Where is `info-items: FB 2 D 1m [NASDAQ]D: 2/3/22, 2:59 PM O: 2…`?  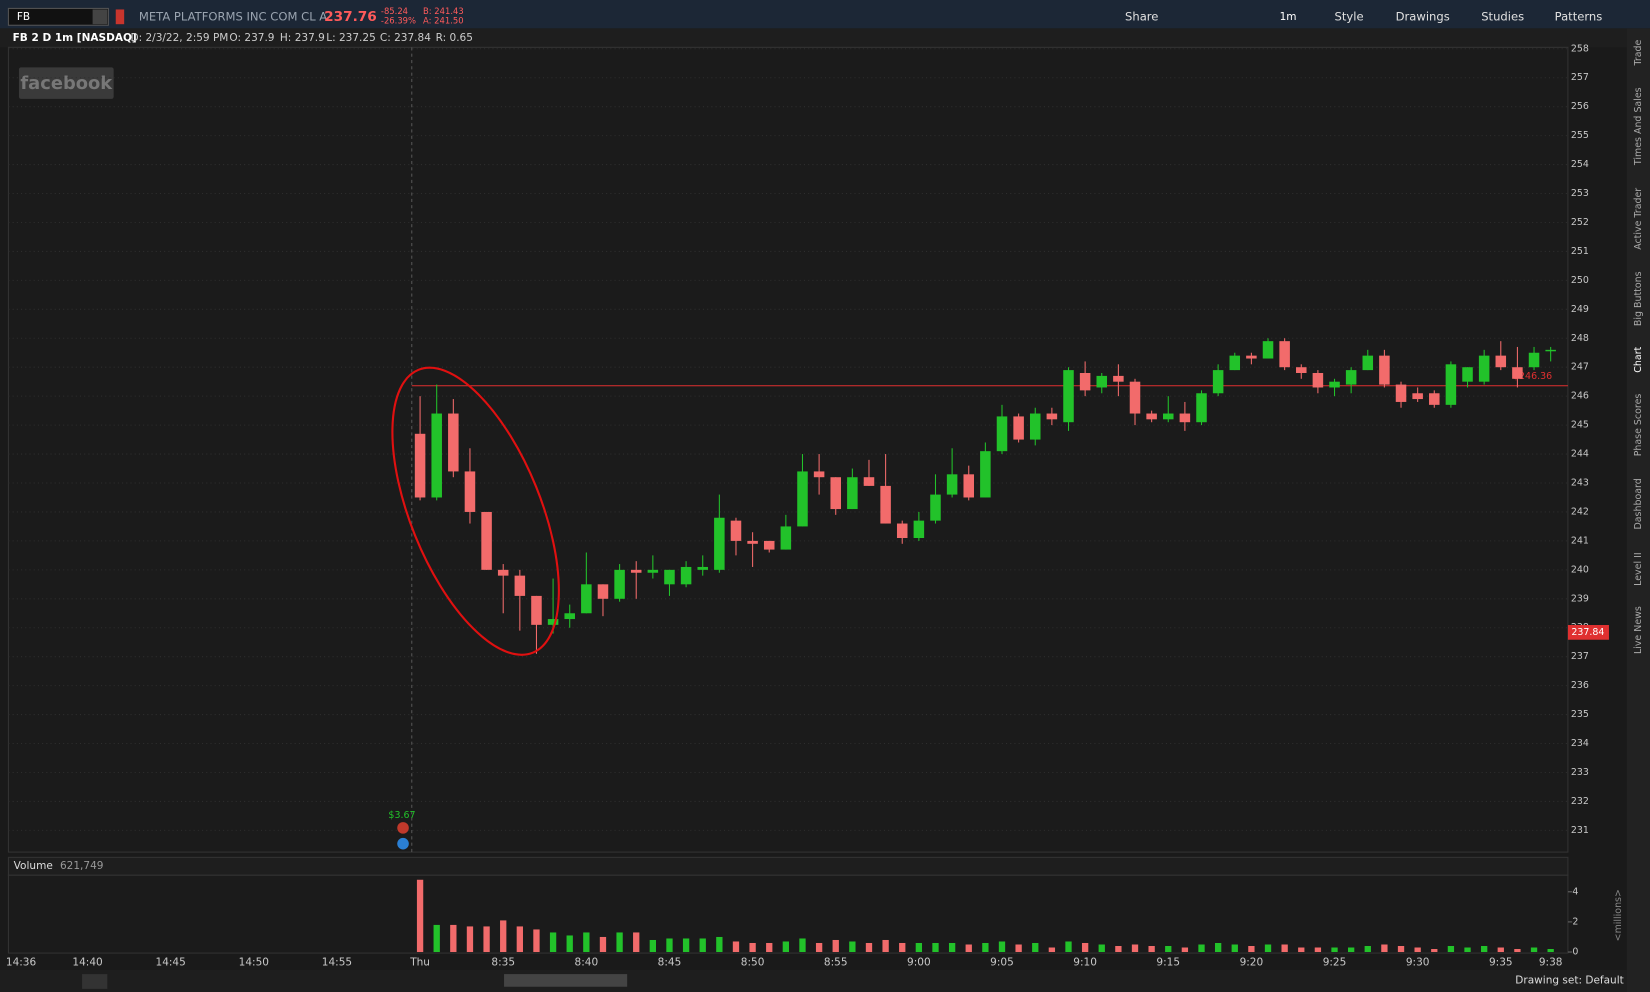
info-items: FB 2 D 1m [NASDAQ]D: 2/3/22, 2:59 PM O: 2… is located at coordinates (243, 38).